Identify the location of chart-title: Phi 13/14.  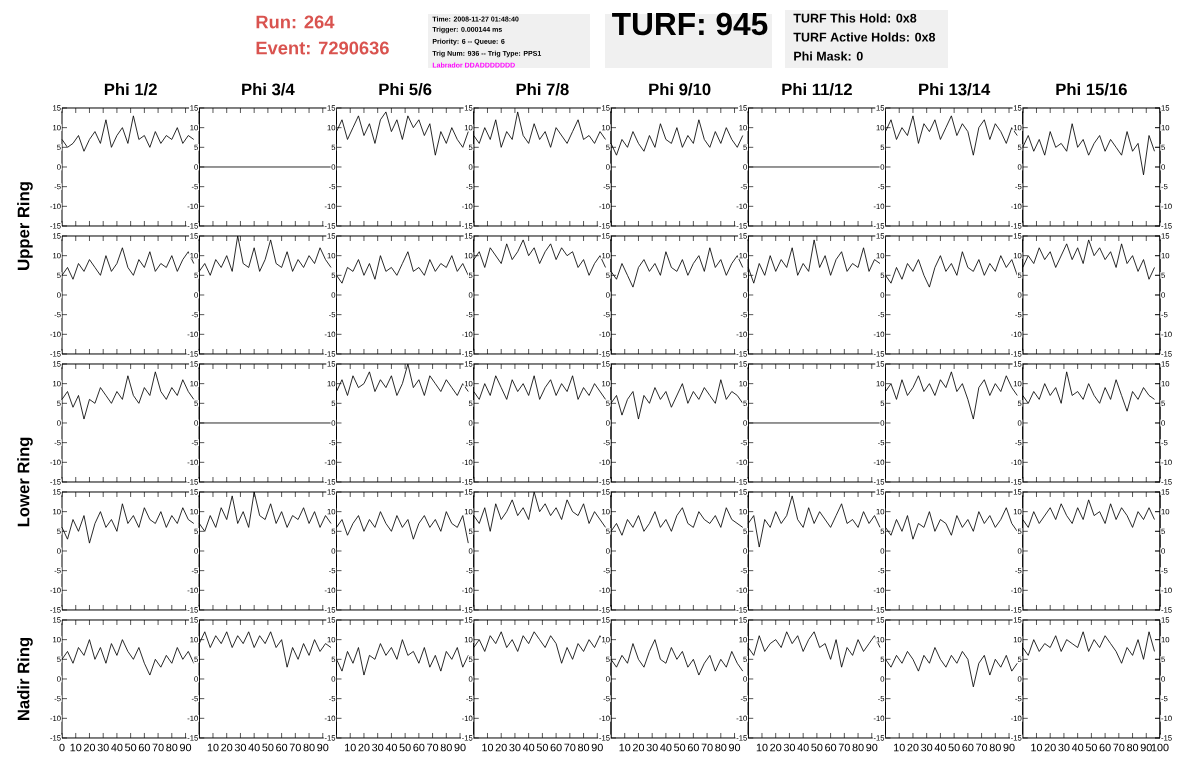
(955, 89).